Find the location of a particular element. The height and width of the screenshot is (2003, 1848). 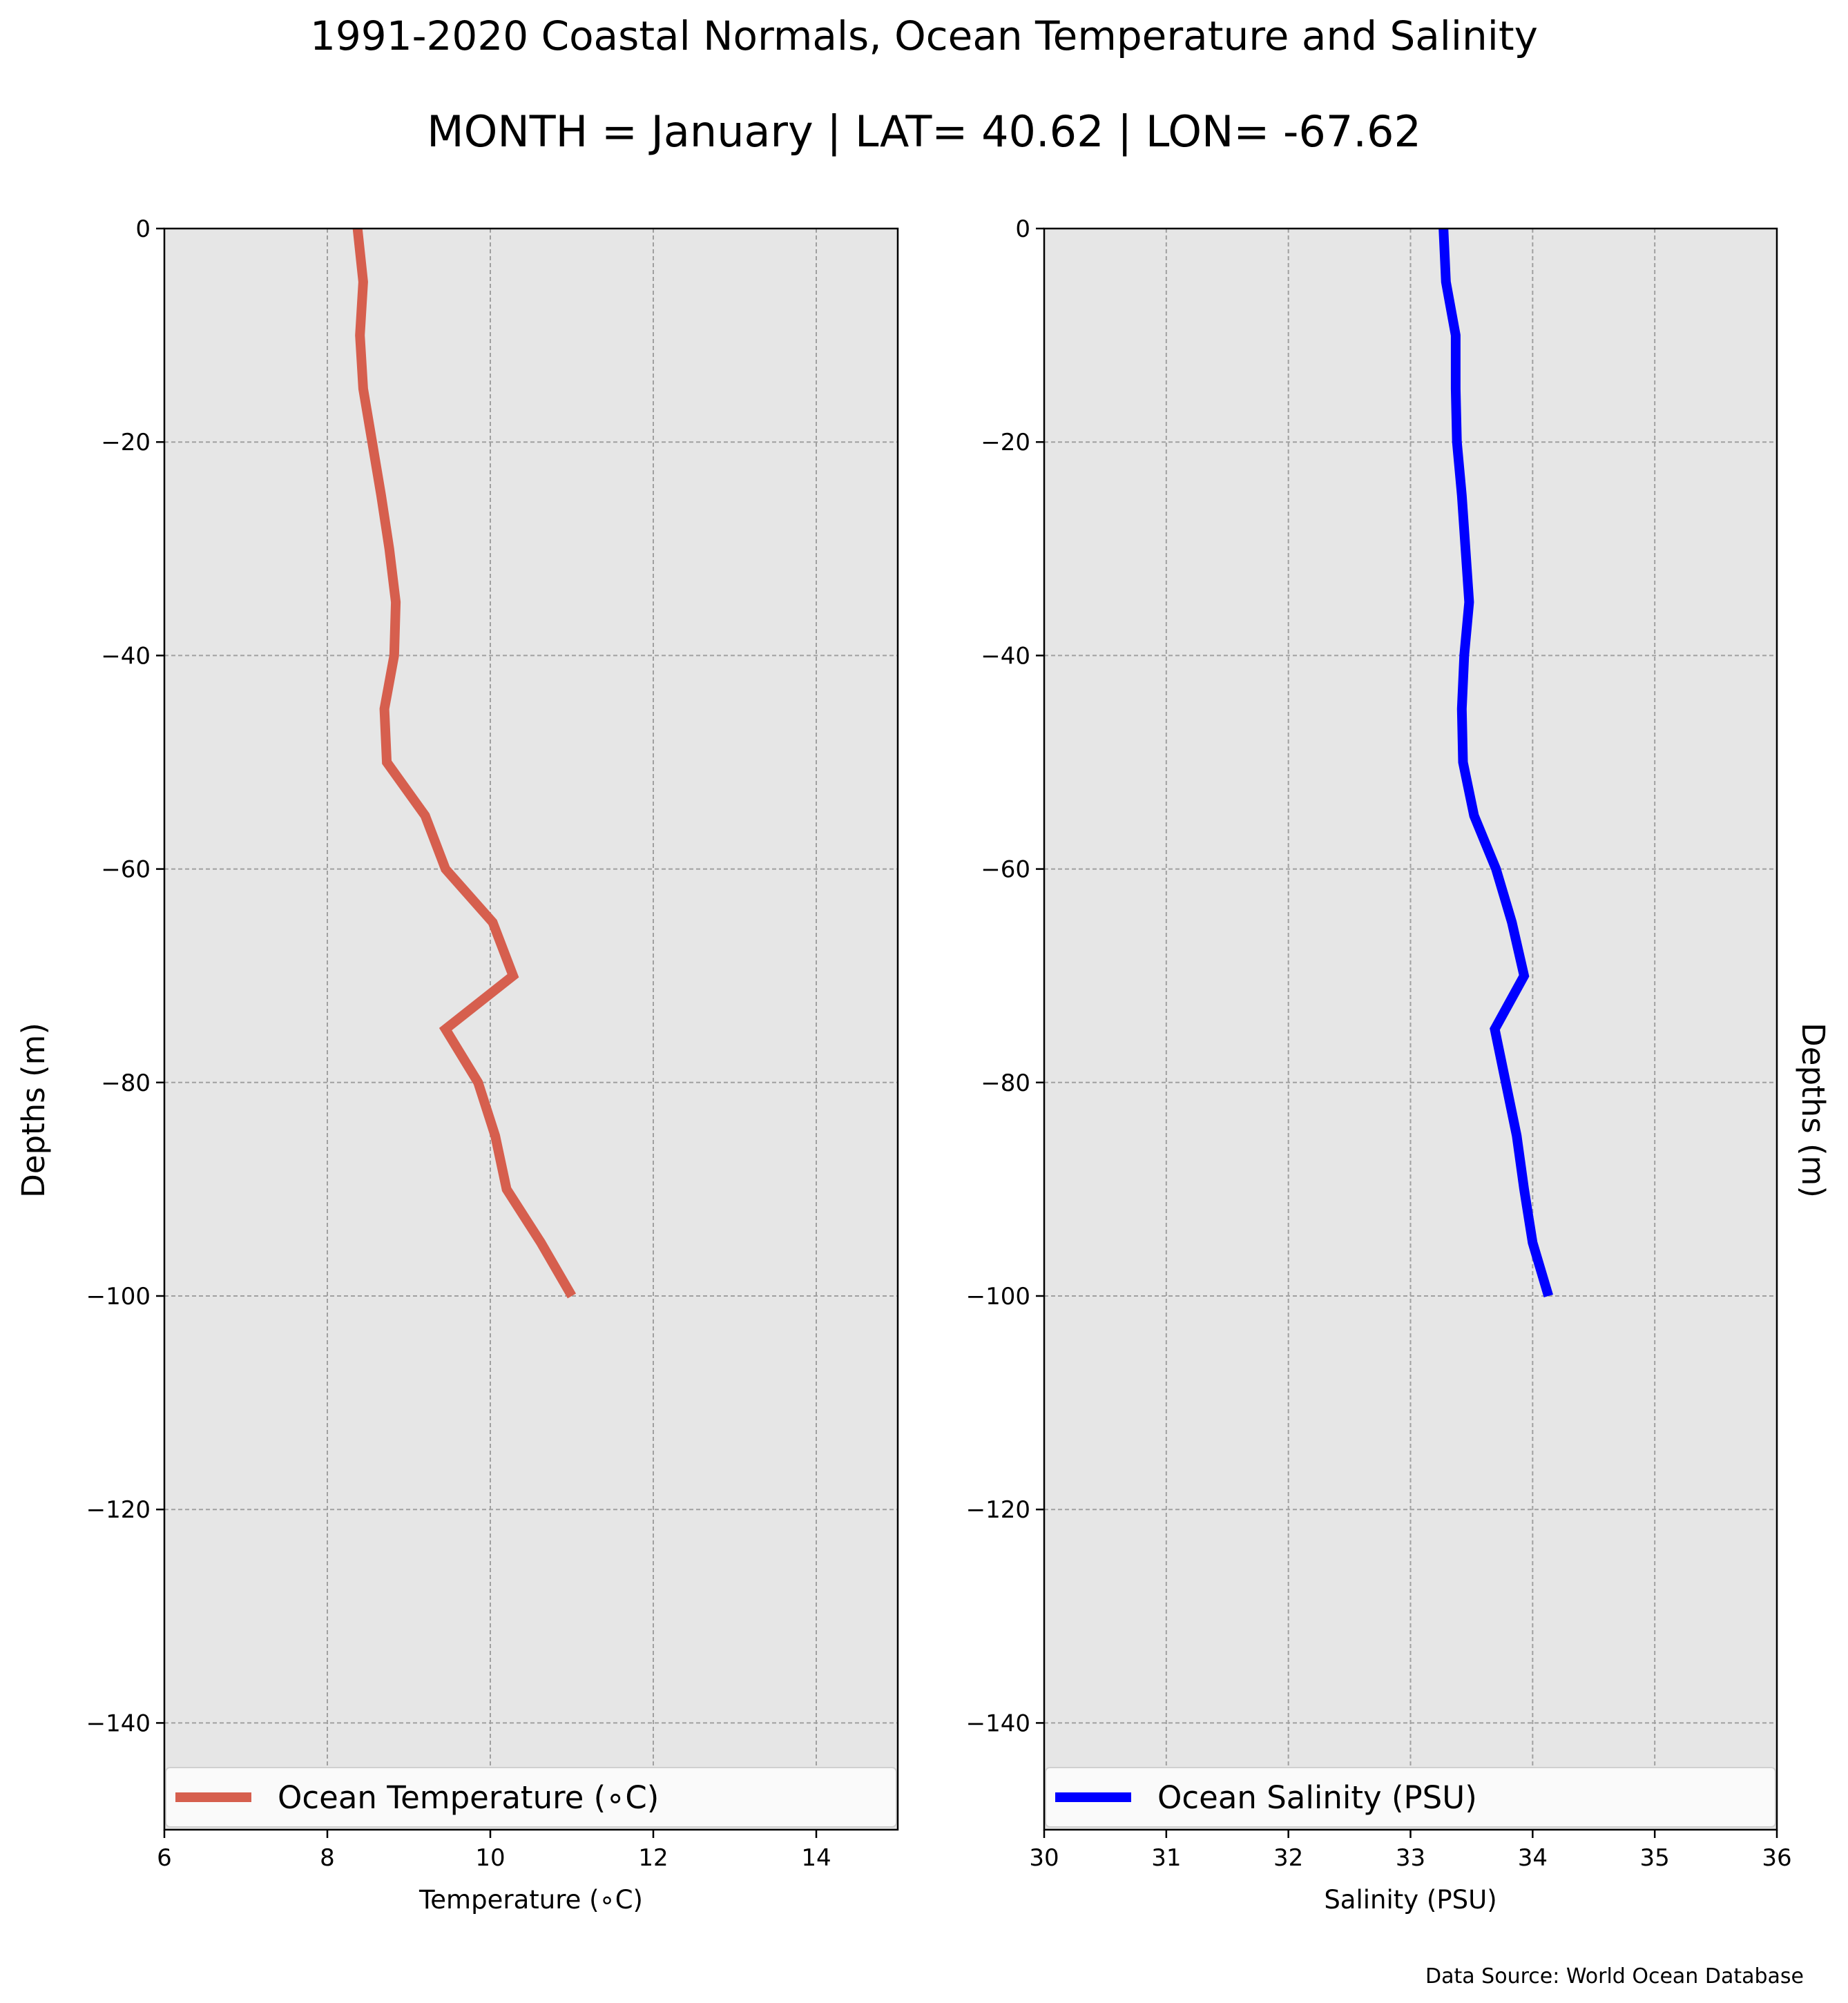

temperature-y-tick-label: −40 is located at coordinates (126, 656).